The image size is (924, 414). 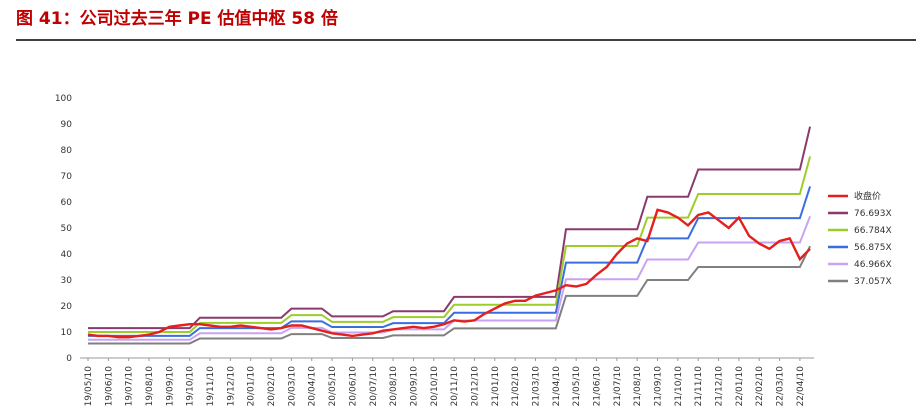 What do you see at coordinates (873, 214) in the screenshot?
I see `legend-label: 76.693X` at bounding box center [873, 214].